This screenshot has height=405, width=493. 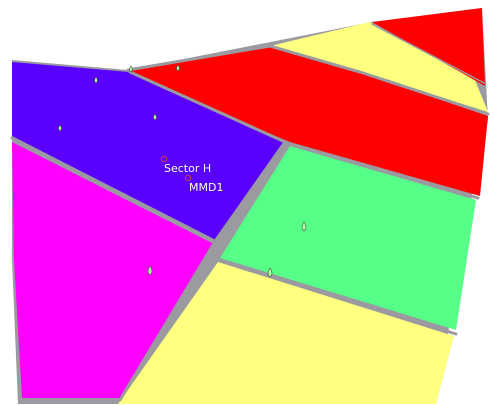 What do you see at coordinates (206, 187) in the screenshot?
I see `mmd1-label: MMD1` at bounding box center [206, 187].